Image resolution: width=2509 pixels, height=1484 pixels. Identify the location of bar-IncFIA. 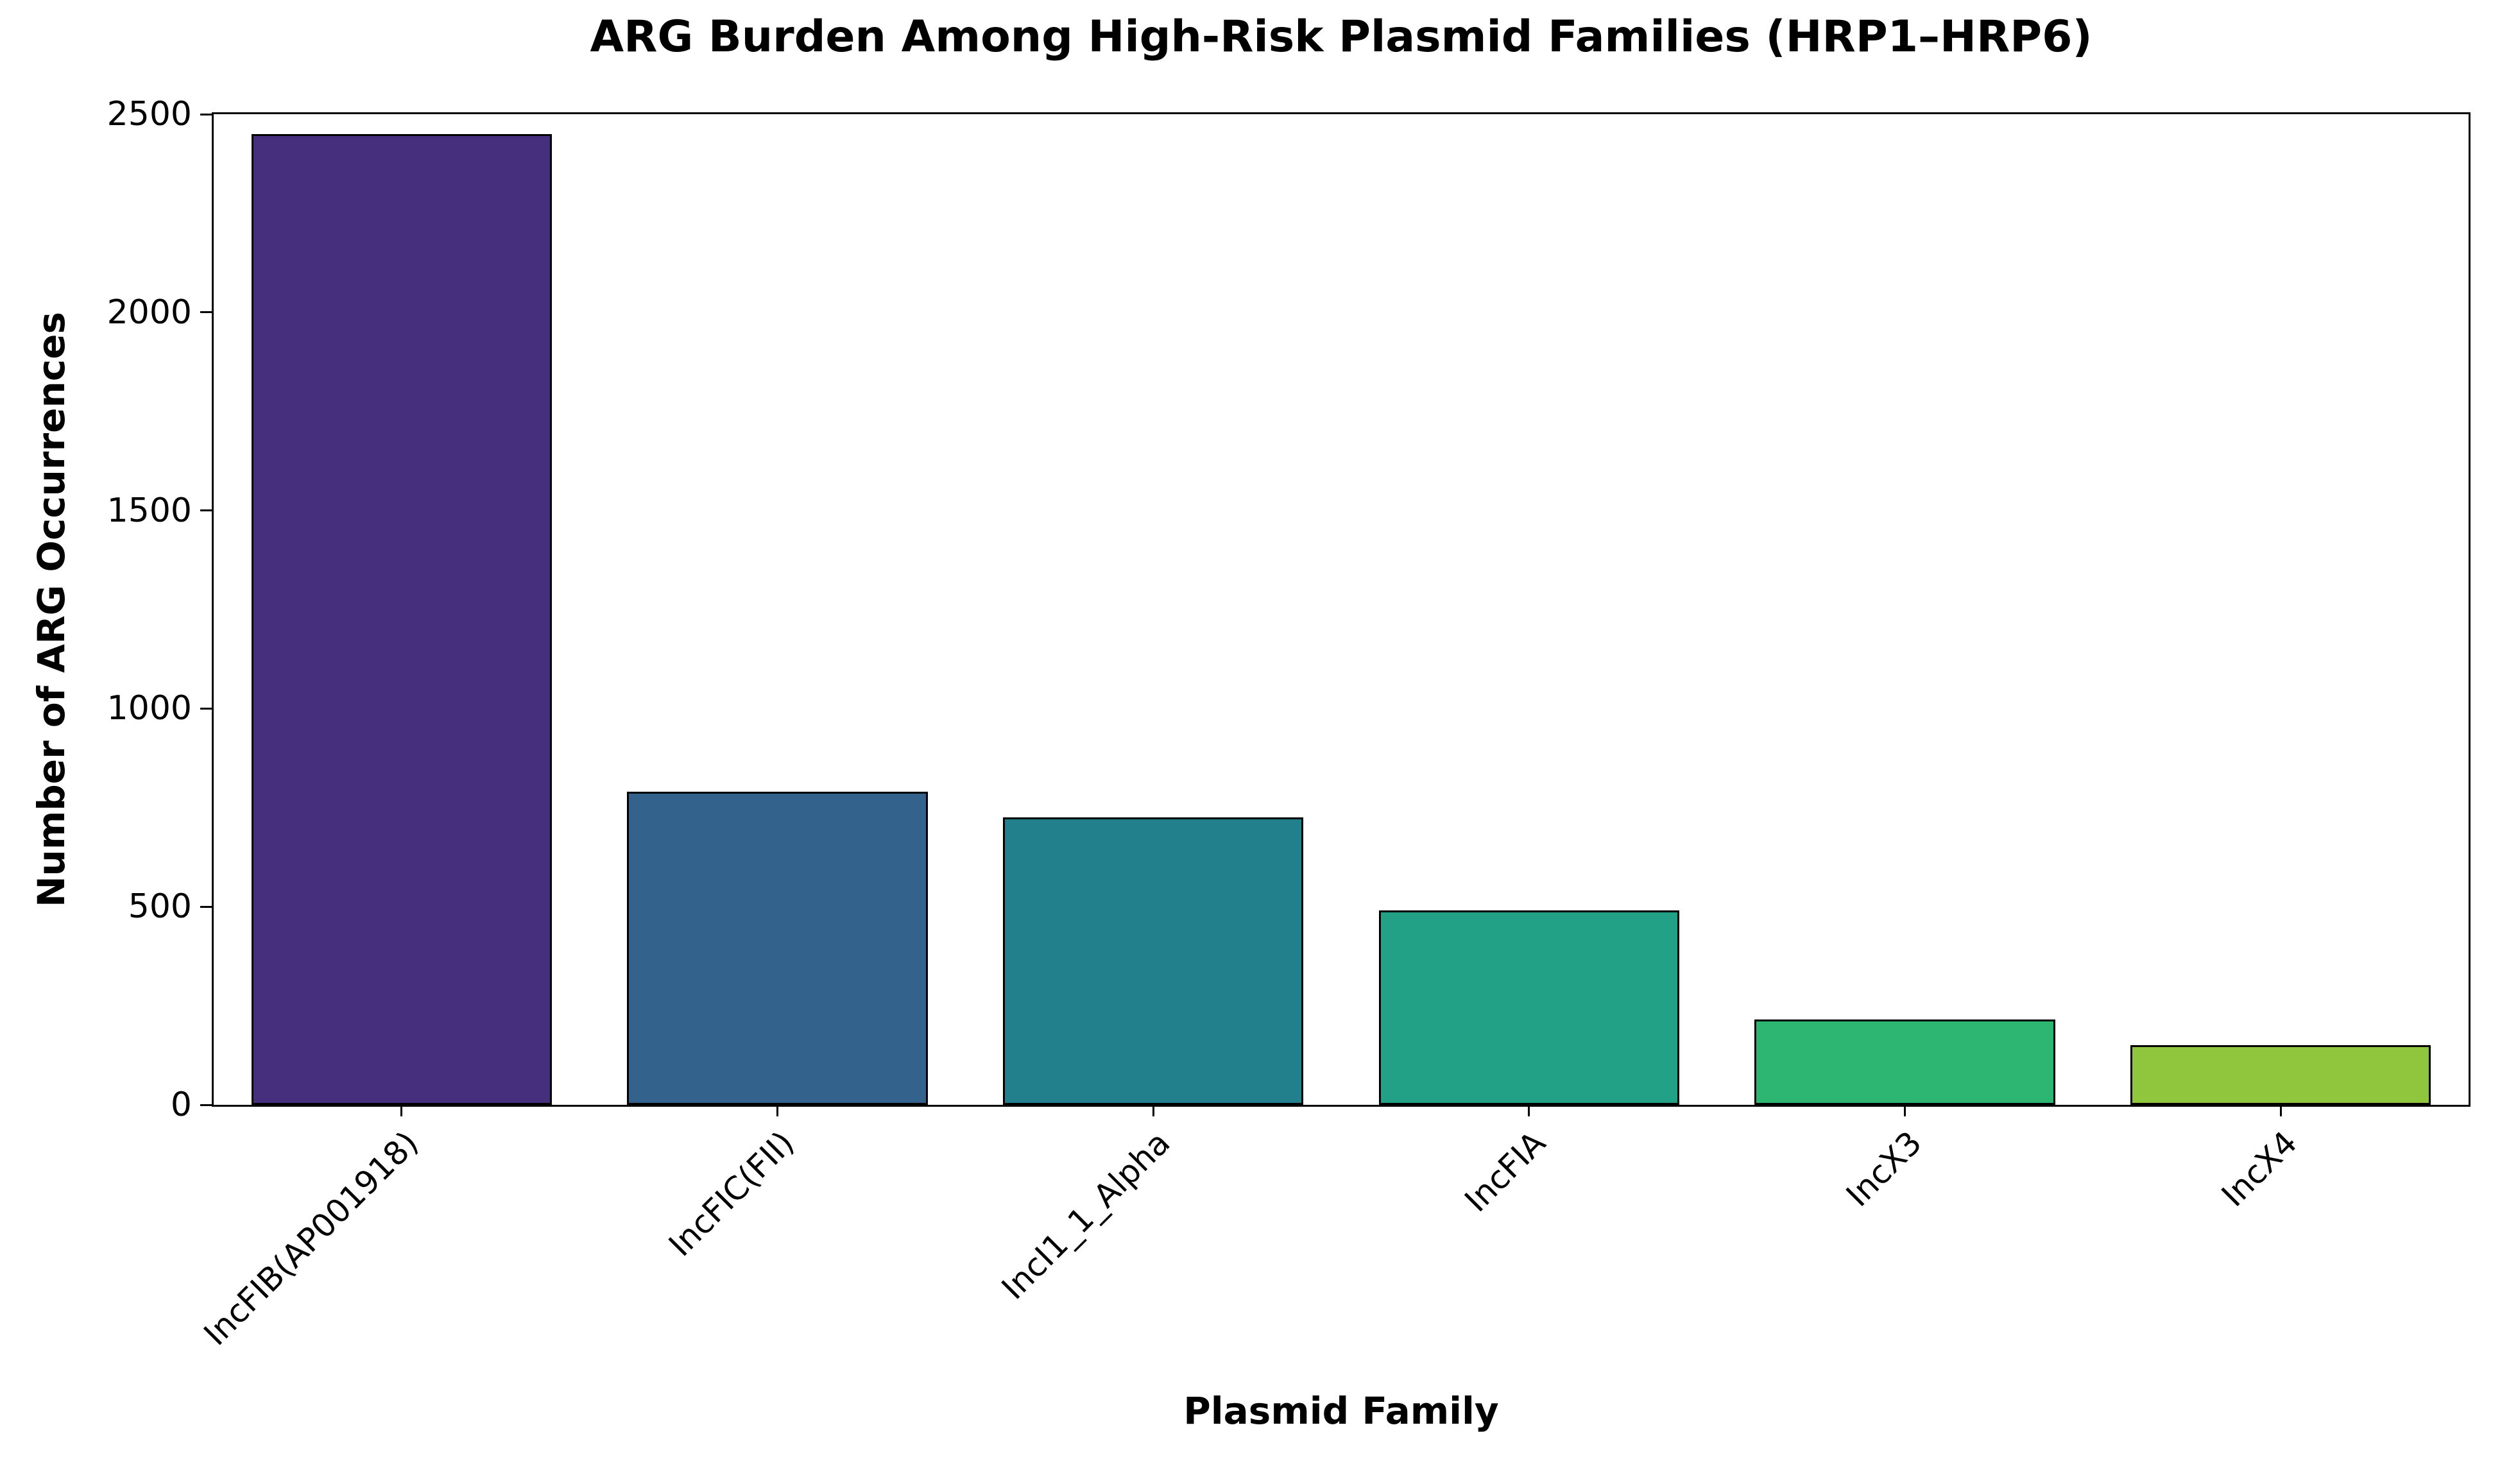
(1529, 1008).